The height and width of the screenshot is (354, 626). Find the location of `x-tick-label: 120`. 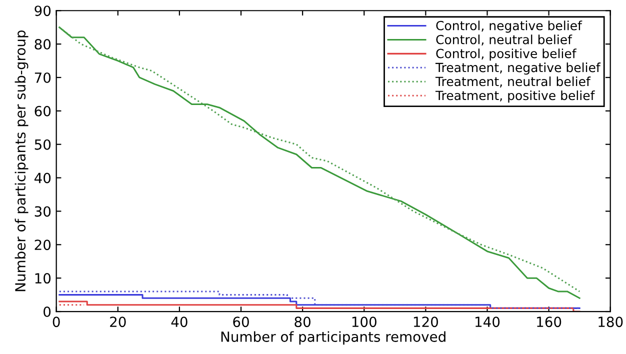

x-tick-label: 120 is located at coordinates (426, 322).